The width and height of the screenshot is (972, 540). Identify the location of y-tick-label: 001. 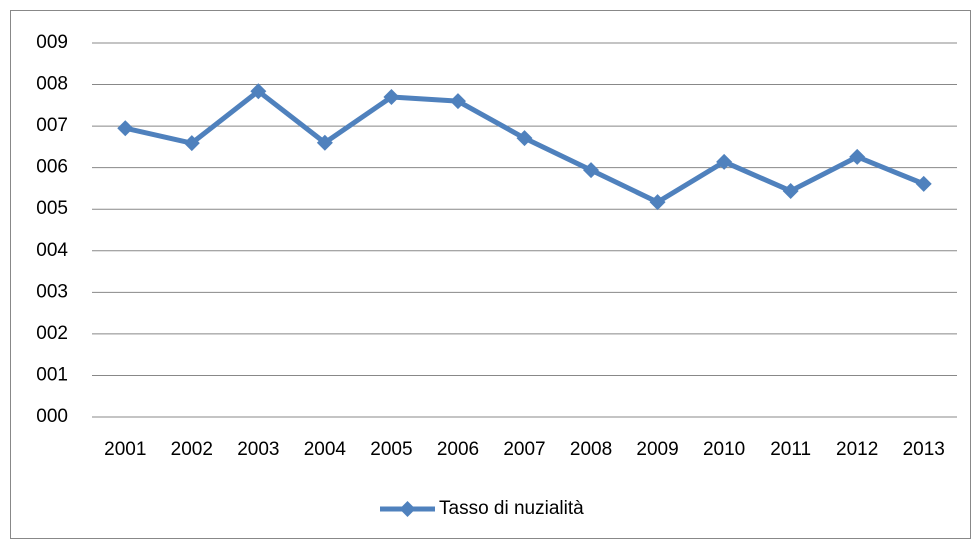
(52, 374).